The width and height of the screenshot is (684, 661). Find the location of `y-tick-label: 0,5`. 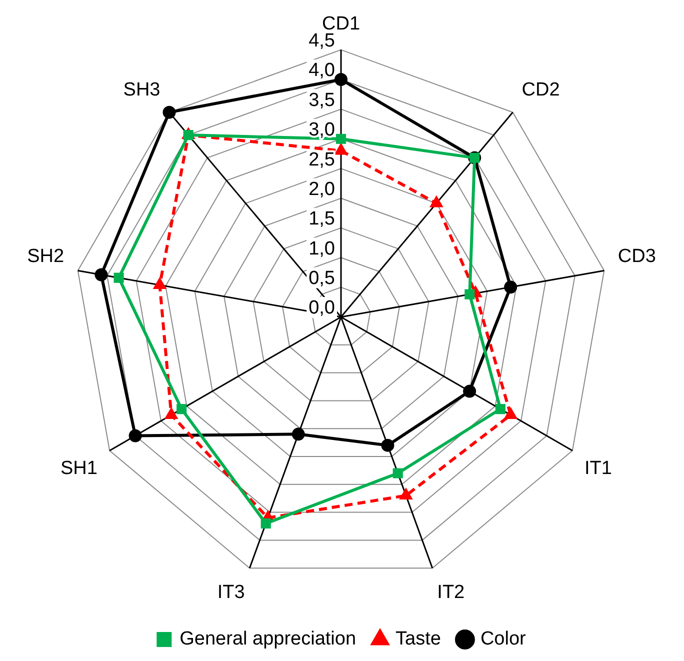

y-tick-label: 0,5 is located at coordinates (321, 279).